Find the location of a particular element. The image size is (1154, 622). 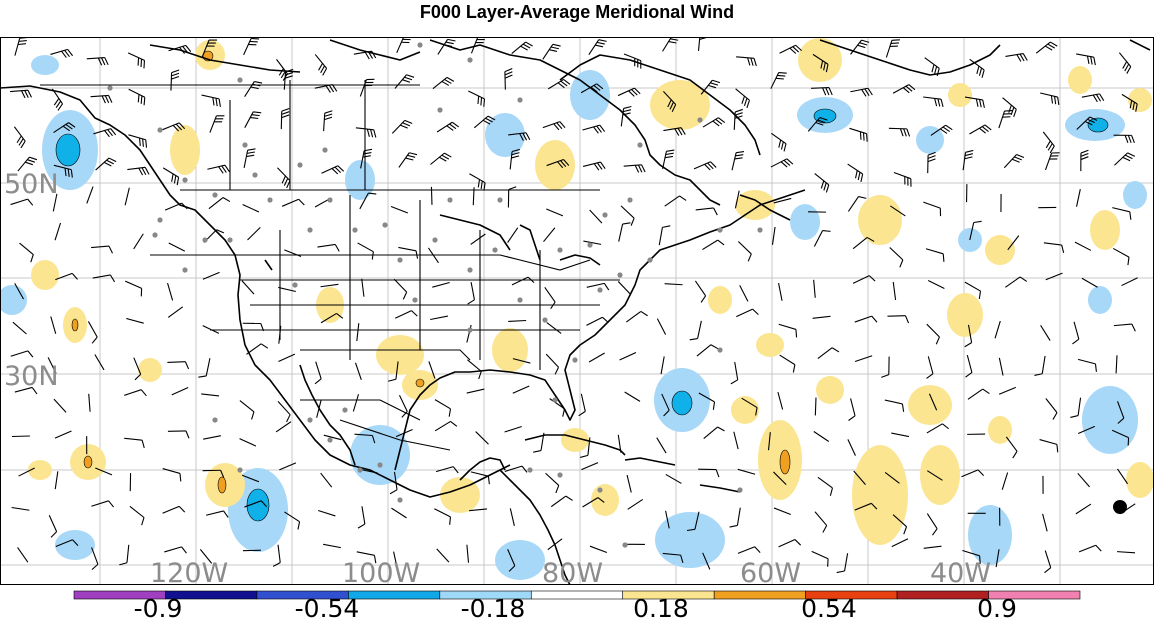

lat-label-30n: 30N is located at coordinates (31, 376).